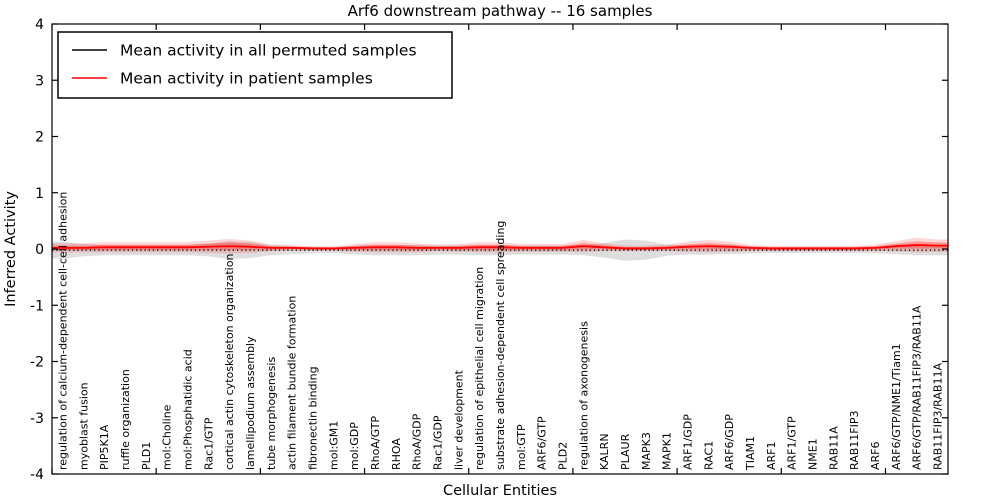 The width and height of the screenshot is (1000, 500). I want to click on x-tick-label: Rac1/GTP, so click(208, 443).